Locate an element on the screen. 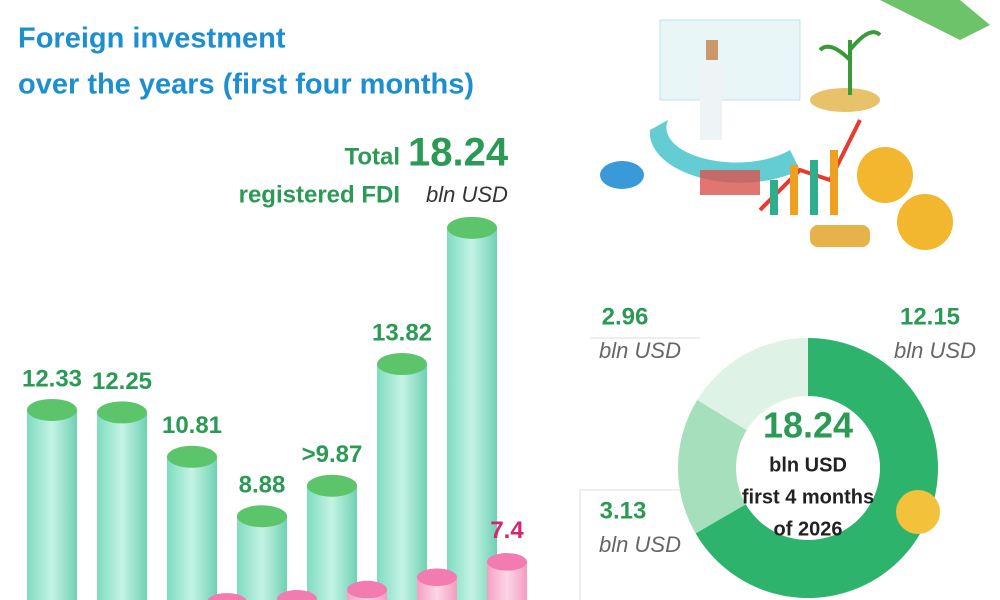 The height and width of the screenshot is (600, 1000). value-label: 12.25 is located at coordinates (122, 381).